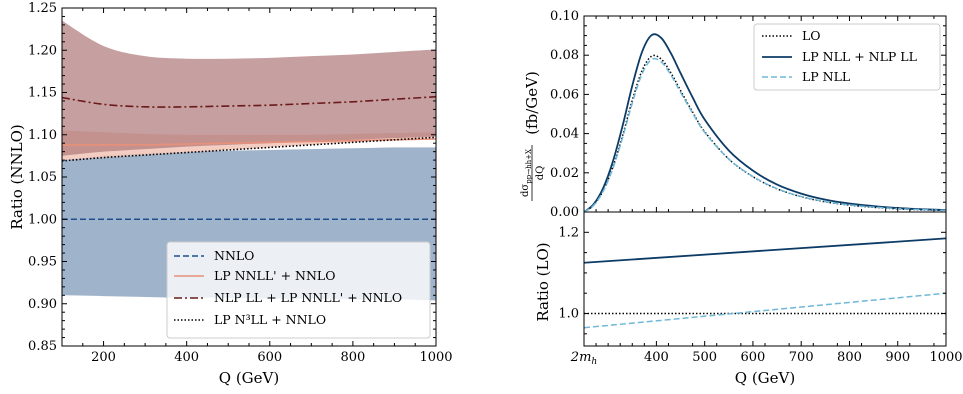 The image size is (963, 394). Describe the element at coordinates (532, 103) in the screenshot. I see `right-y-axis-unit: (fb/GeV)` at that location.